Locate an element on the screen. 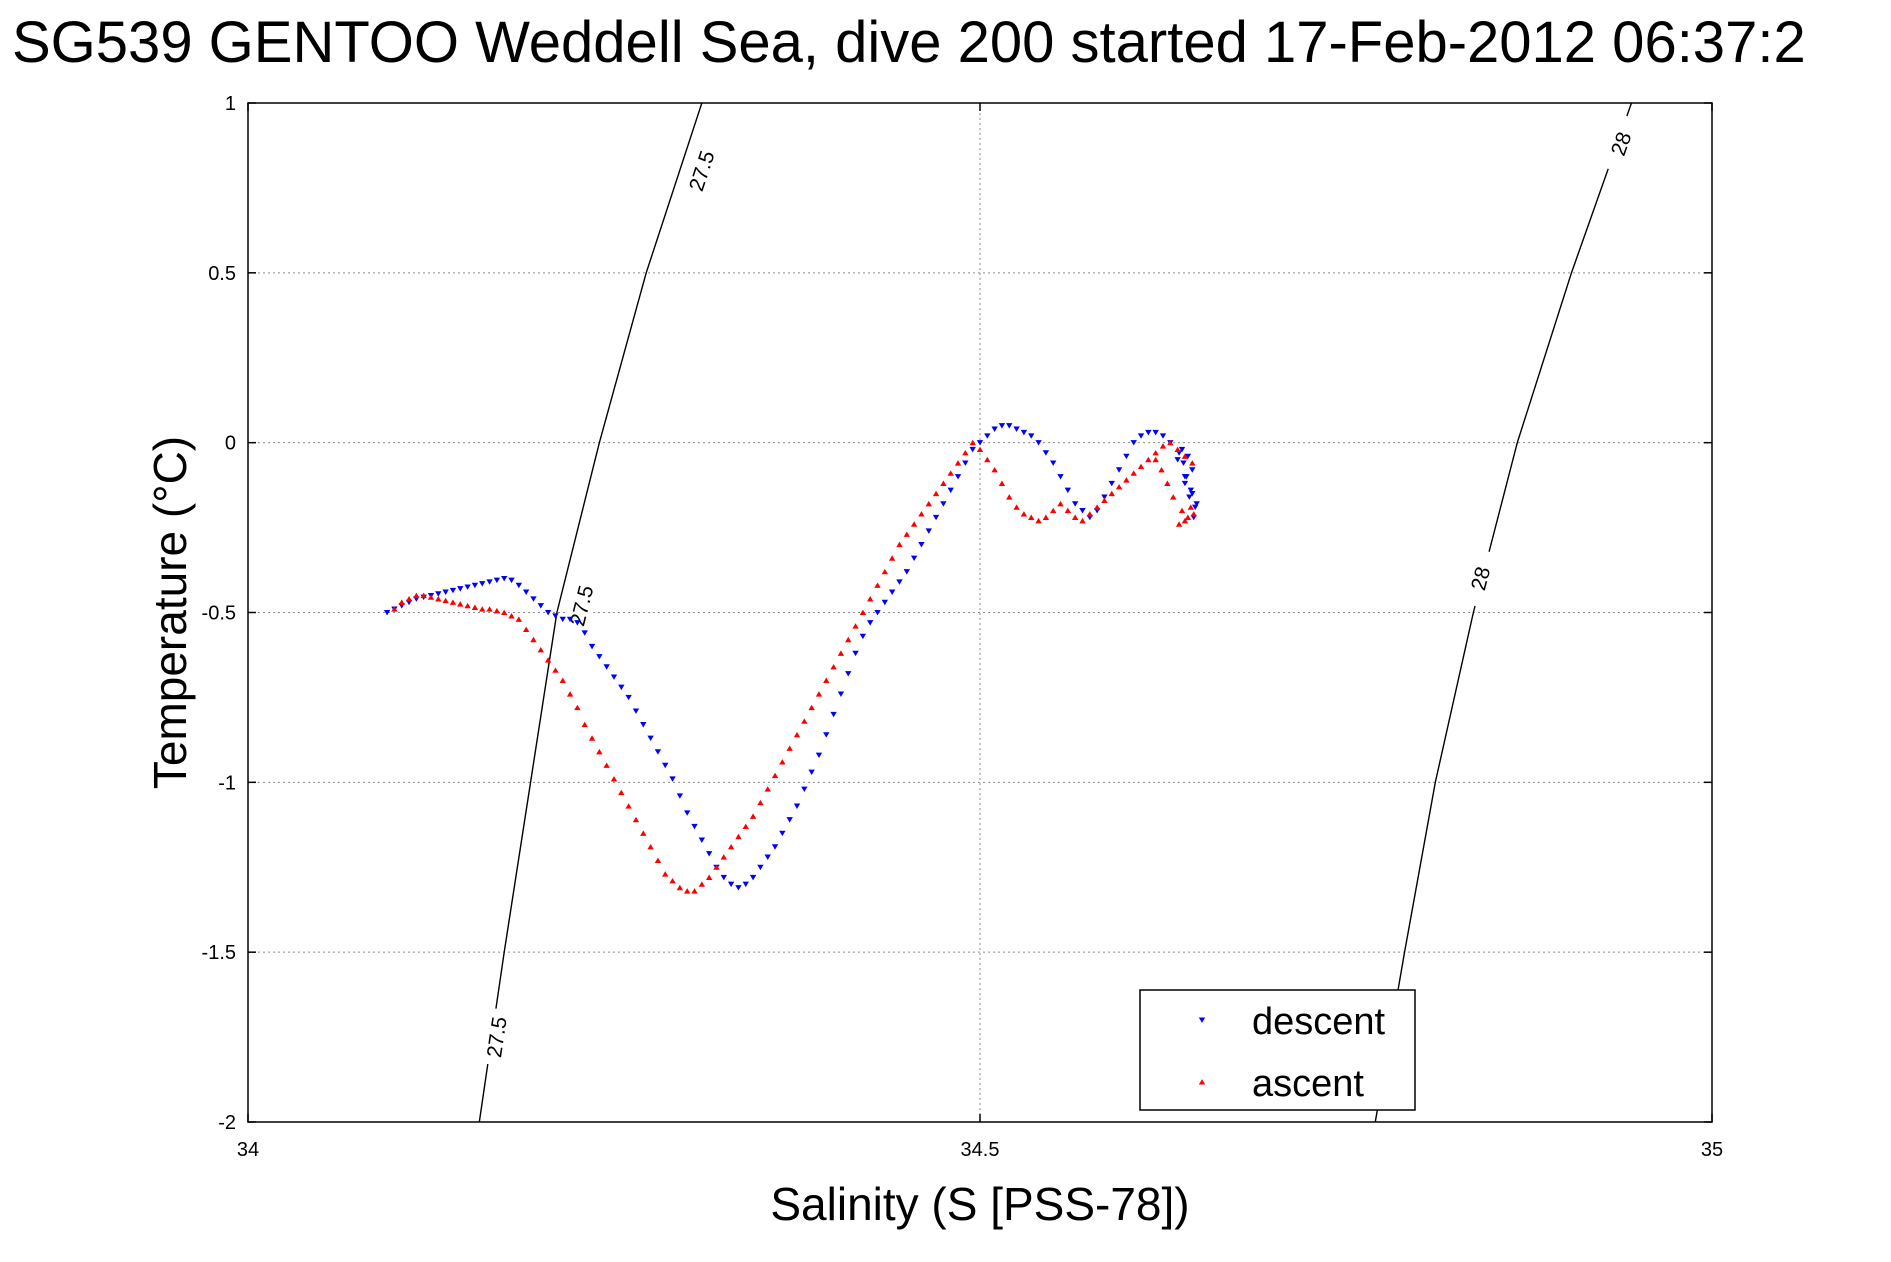 This screenshot has width=1891, height=1262. x-tick-label: 35 is located at coordinates (1712, 1150).